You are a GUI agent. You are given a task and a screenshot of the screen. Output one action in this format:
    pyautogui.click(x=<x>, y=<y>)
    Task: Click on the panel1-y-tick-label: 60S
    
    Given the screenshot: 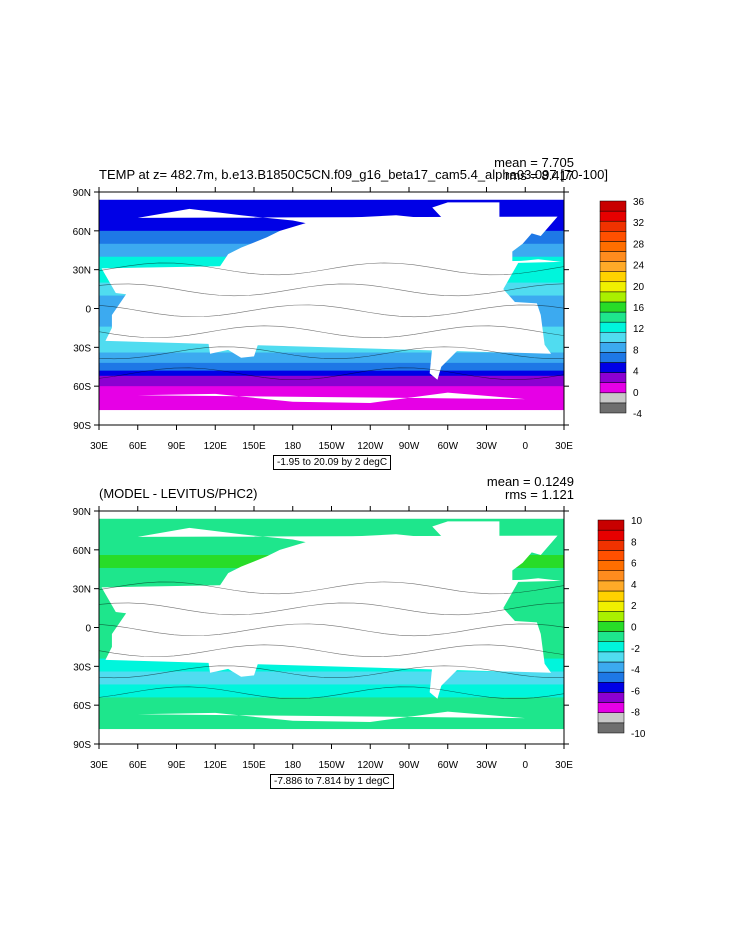 What is the action you would take?
    pyautogui.click(x=82, y=387)
    